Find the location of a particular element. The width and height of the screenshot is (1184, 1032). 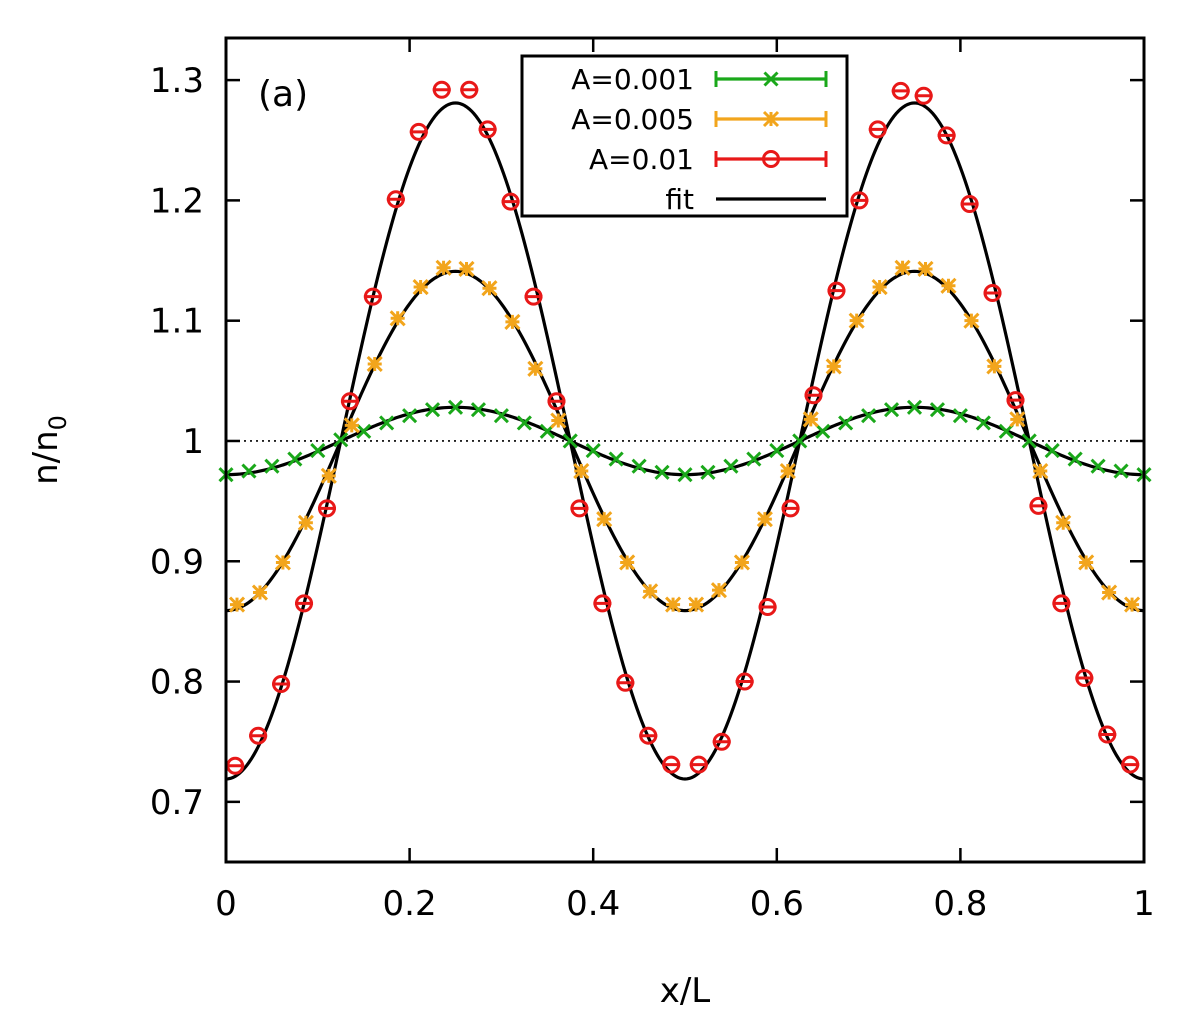

legend-label: A=0.001 is located at coordinates (632, 79).